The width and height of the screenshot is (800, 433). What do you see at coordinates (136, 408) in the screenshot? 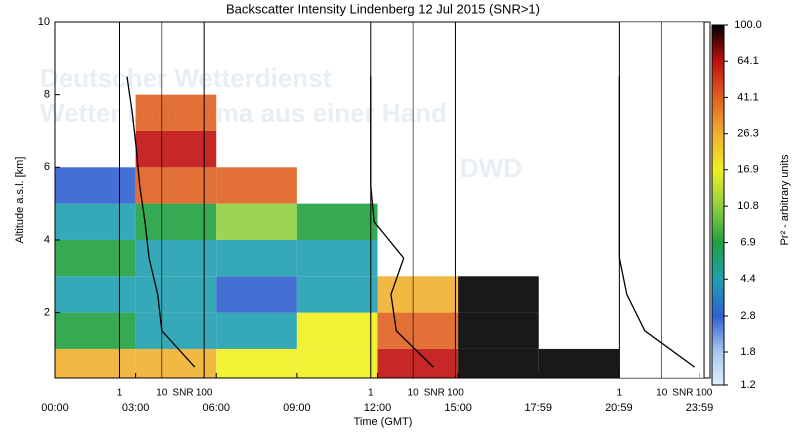
I see `x-tick-label: 03:00` at bounding box center [136, 408].